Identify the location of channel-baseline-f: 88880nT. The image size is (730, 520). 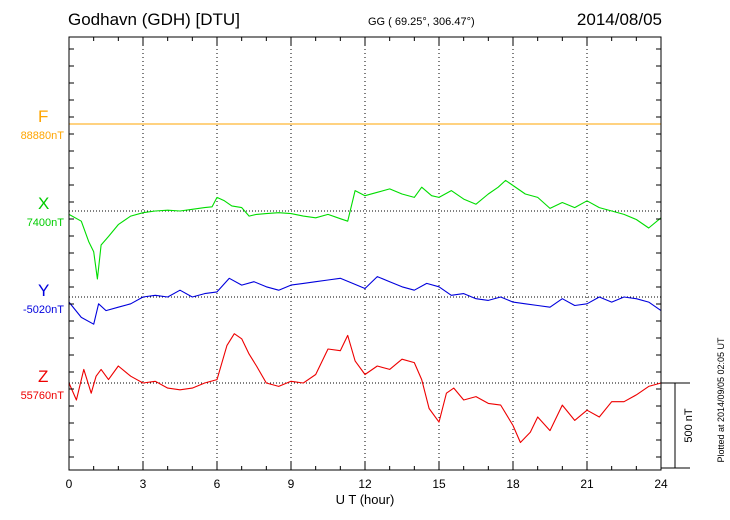
(42, 136).